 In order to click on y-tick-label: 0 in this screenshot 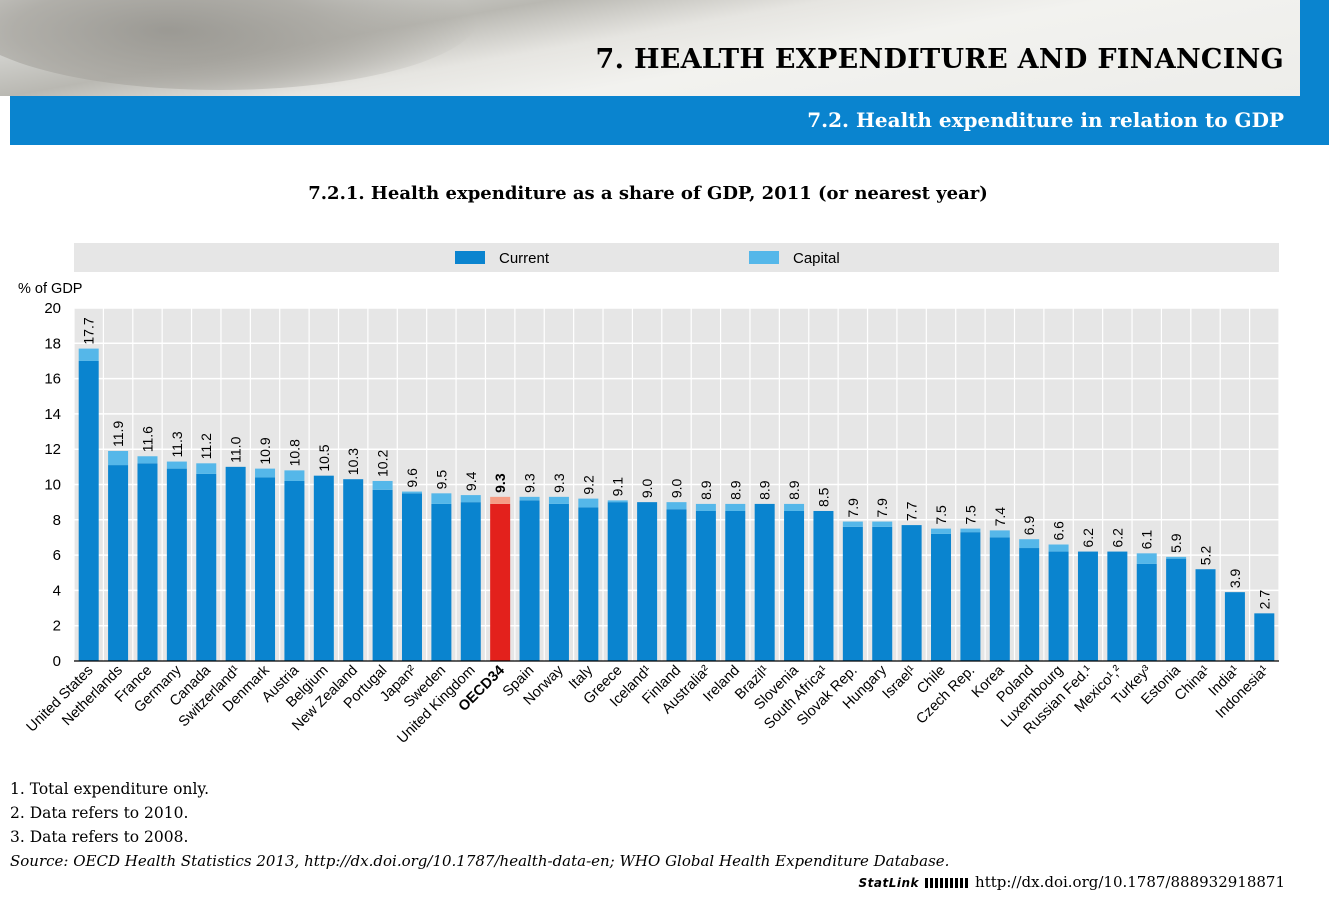, I will do `click(57, 661)`.